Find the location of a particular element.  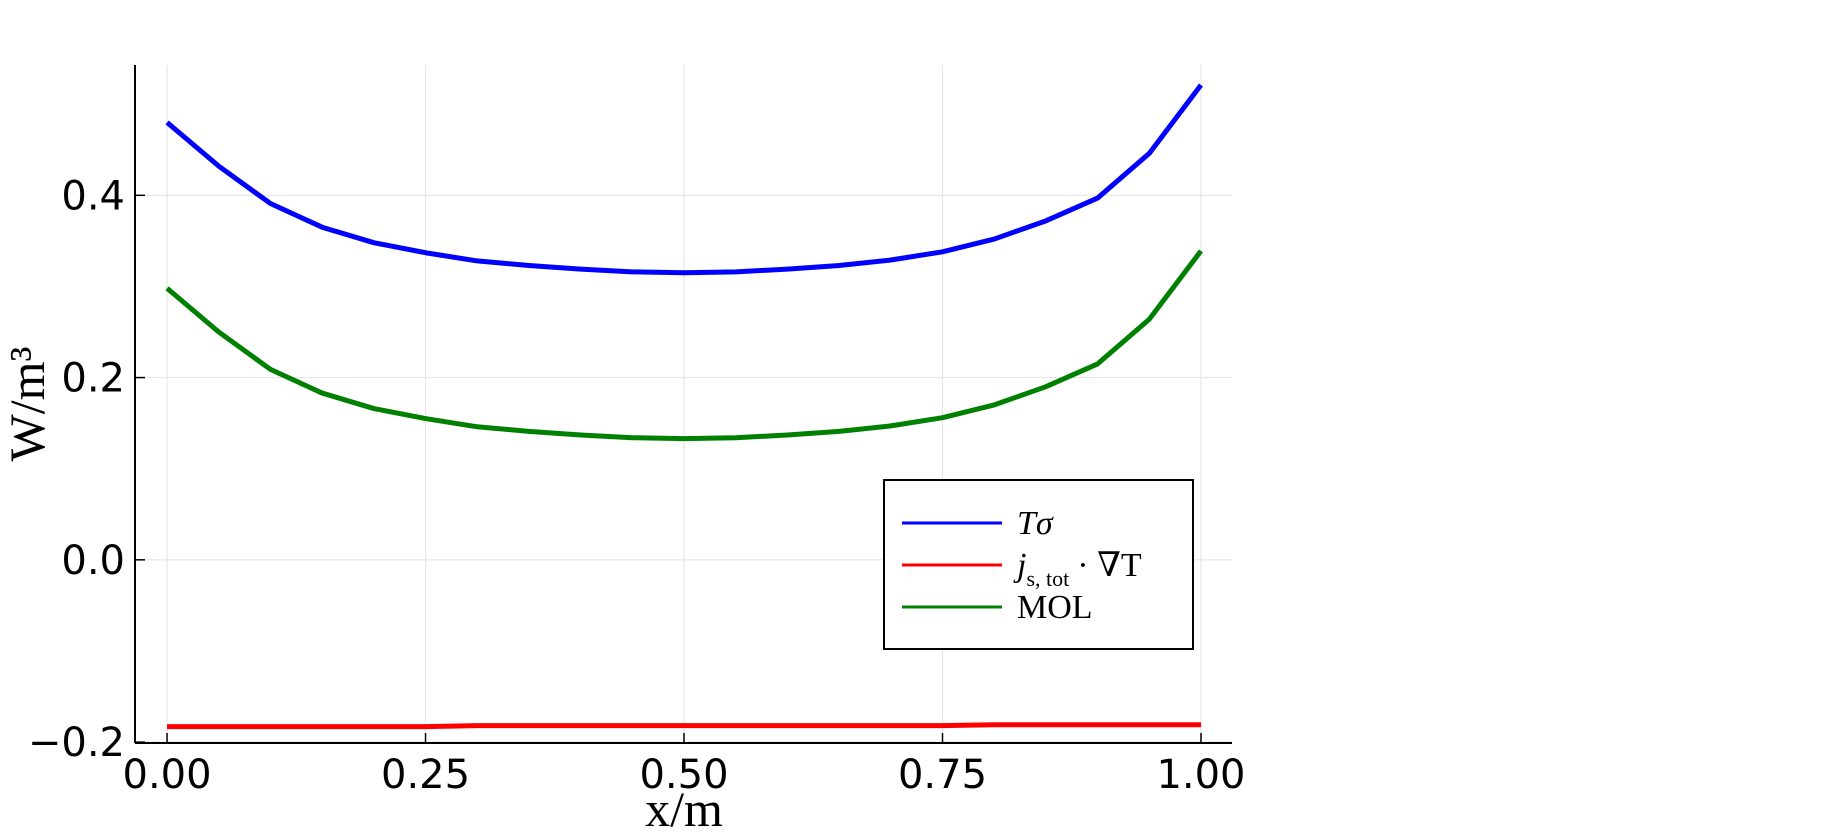

legend-label: js, tot · ∇T is located at coordinates (1077, 569).